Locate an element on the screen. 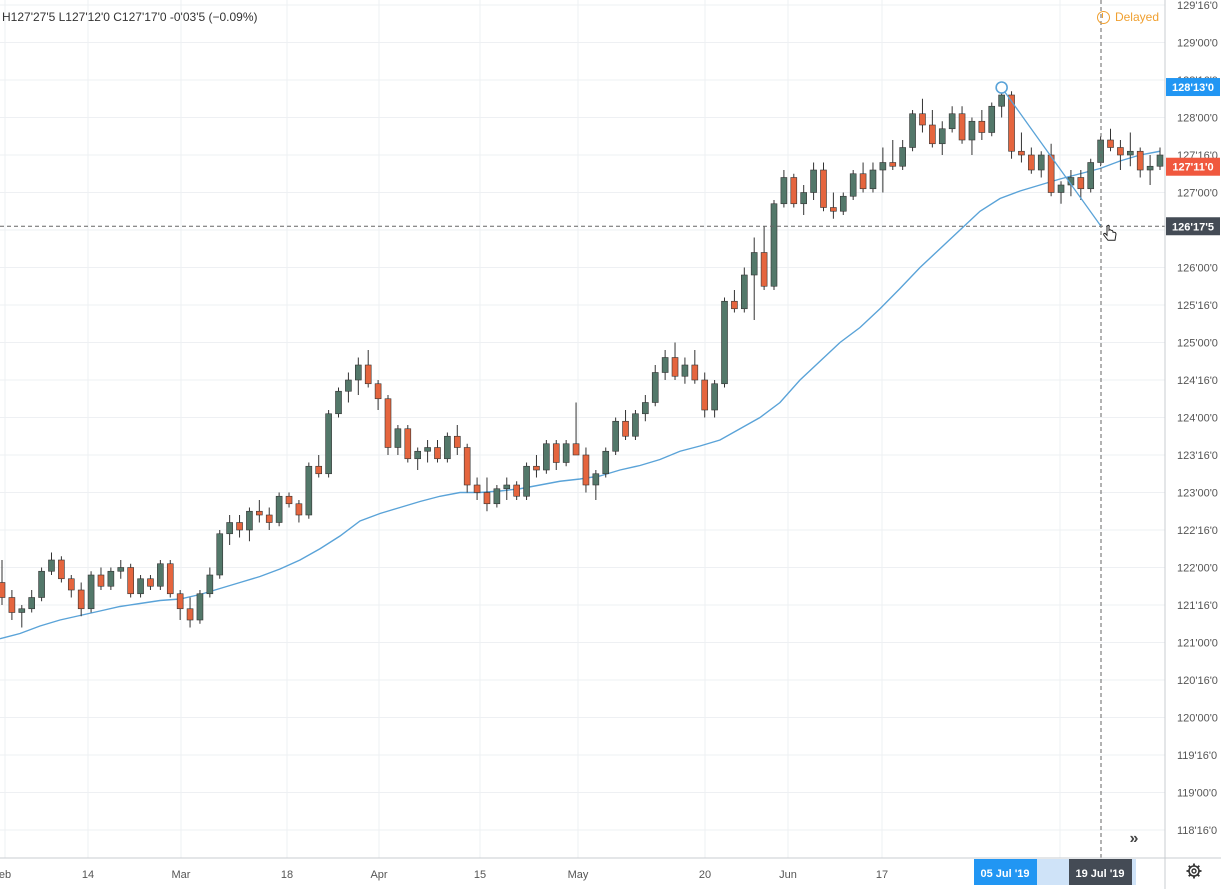 Image resolution: width=1221 pixels, height=889 pixels. crosshair-price-label: 126'17'5 is located at coordinates (1193, 227).